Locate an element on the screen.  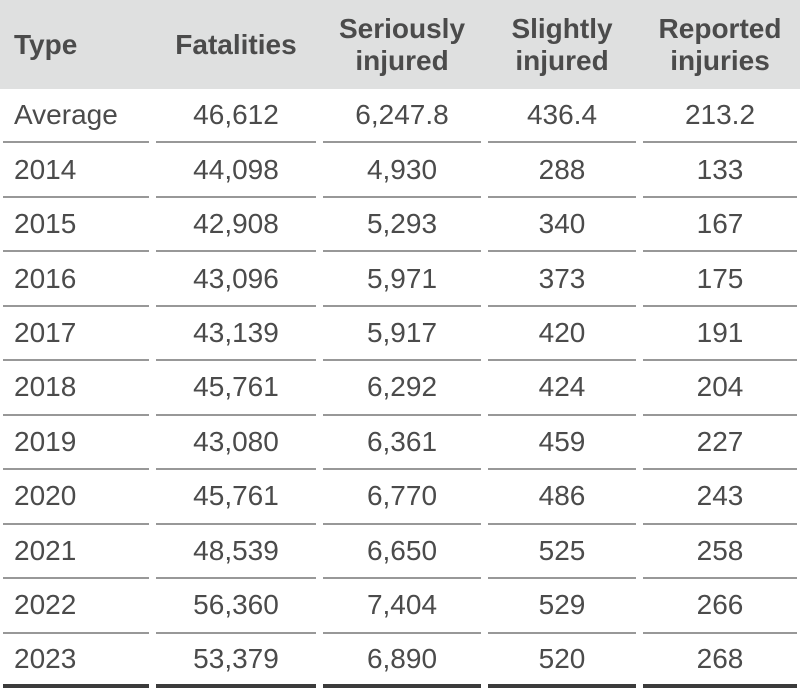
seriously-injured-cell: 6,361 is located at coordinates (402, 443).